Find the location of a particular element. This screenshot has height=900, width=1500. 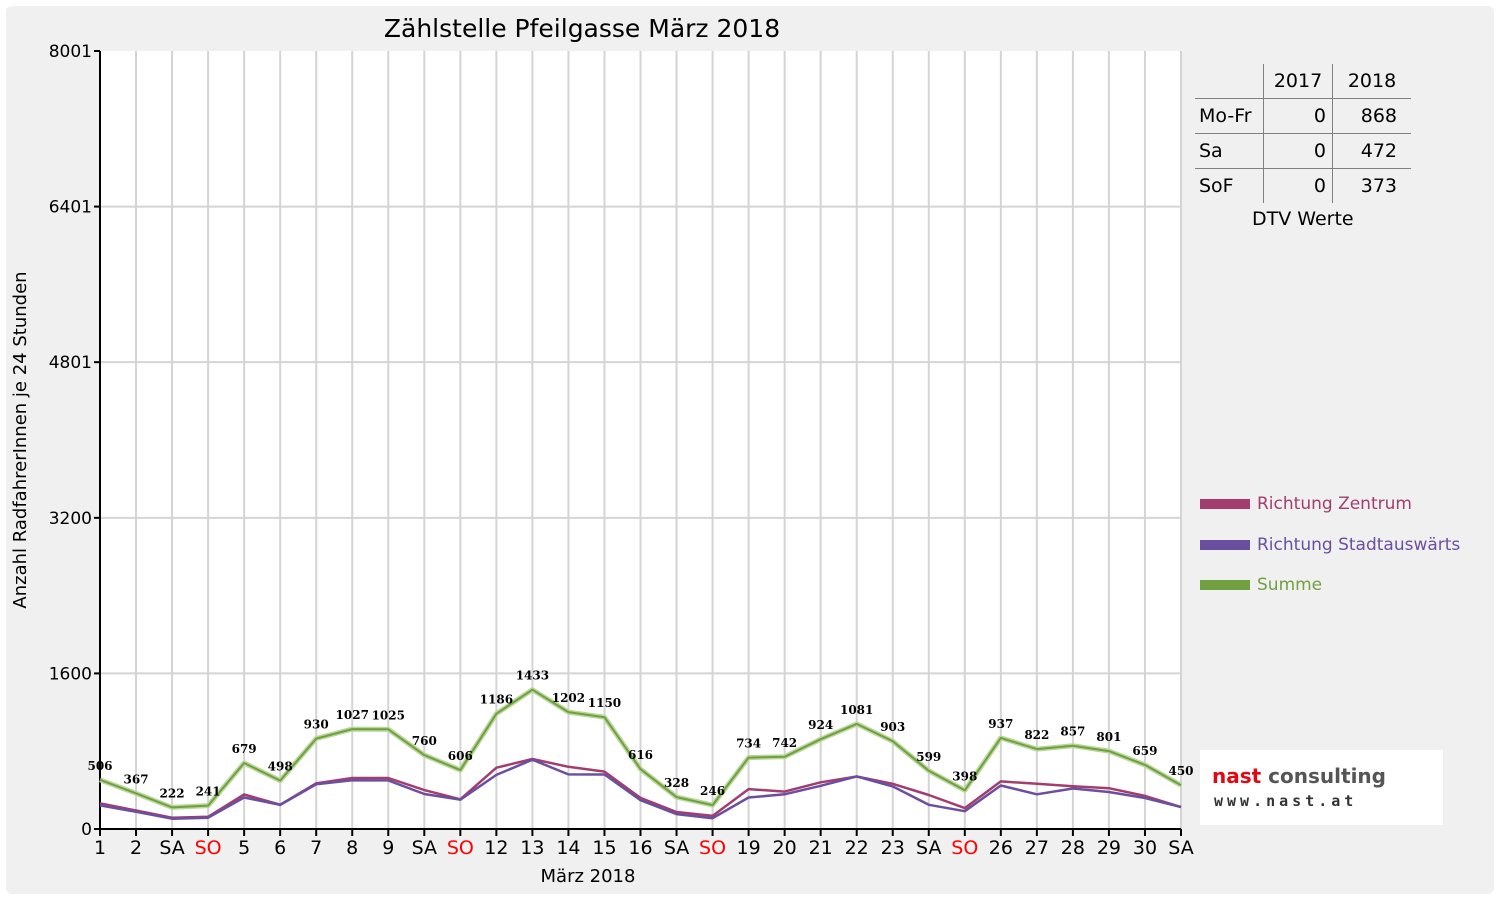

data-label: 924 is located at coordinates (820, 725).